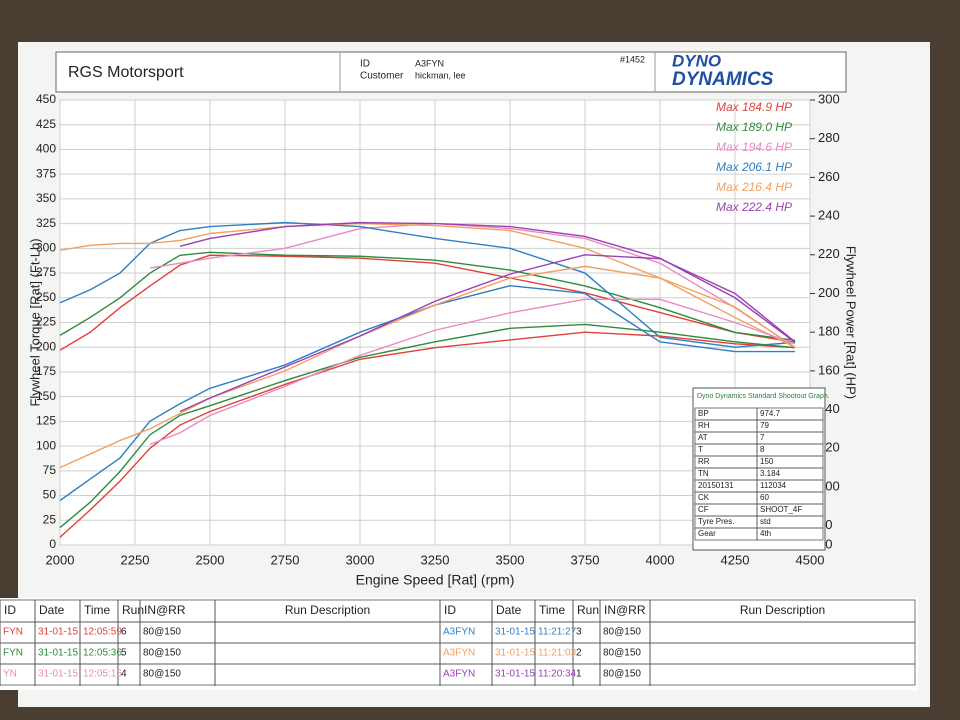 This screenshot has width=960, height=720. I want to click on id-value: A3FYN, so click(429, 63).